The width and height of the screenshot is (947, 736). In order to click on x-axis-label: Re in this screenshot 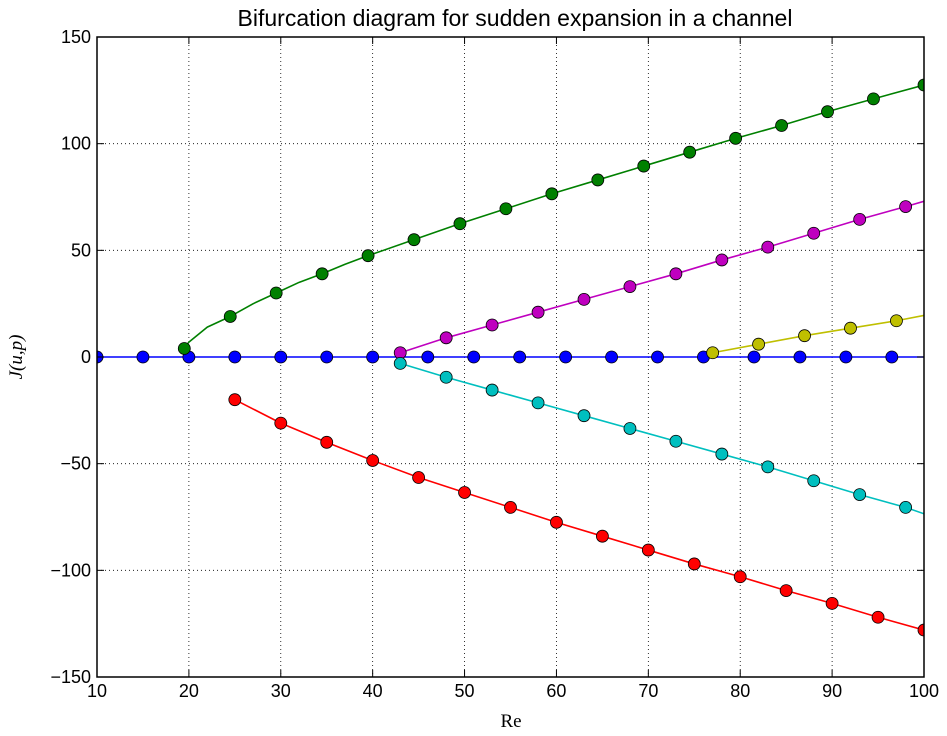, I will do `click(510, 721)`.